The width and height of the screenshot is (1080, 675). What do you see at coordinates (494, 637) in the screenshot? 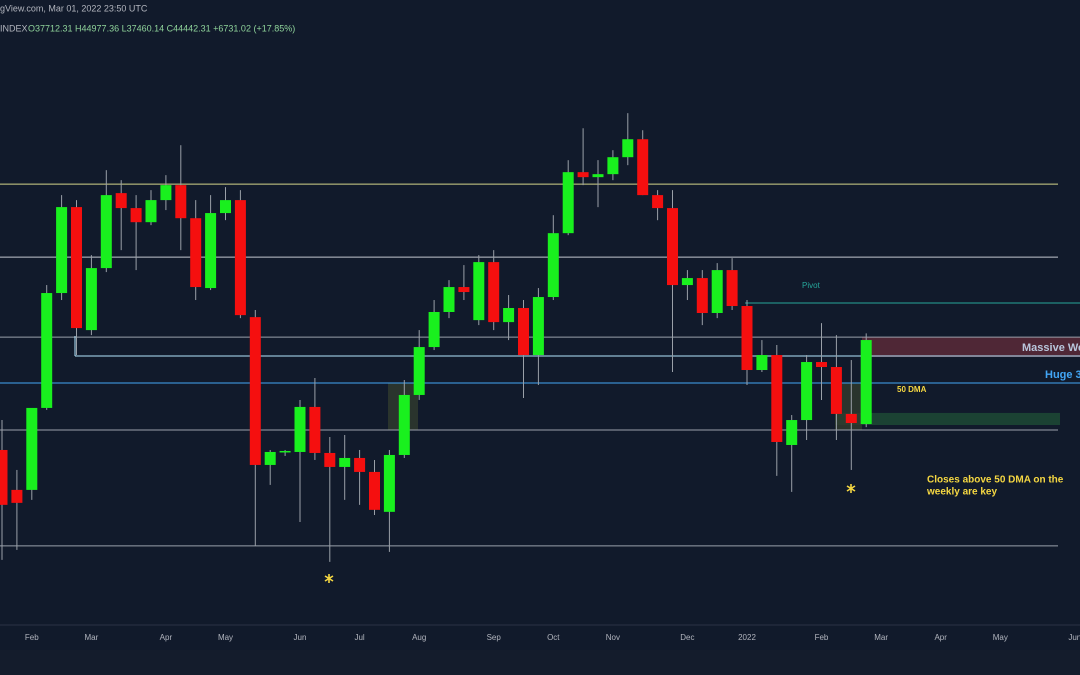
I see `x-tick-label: Sep` at bounding box center [494, 637].